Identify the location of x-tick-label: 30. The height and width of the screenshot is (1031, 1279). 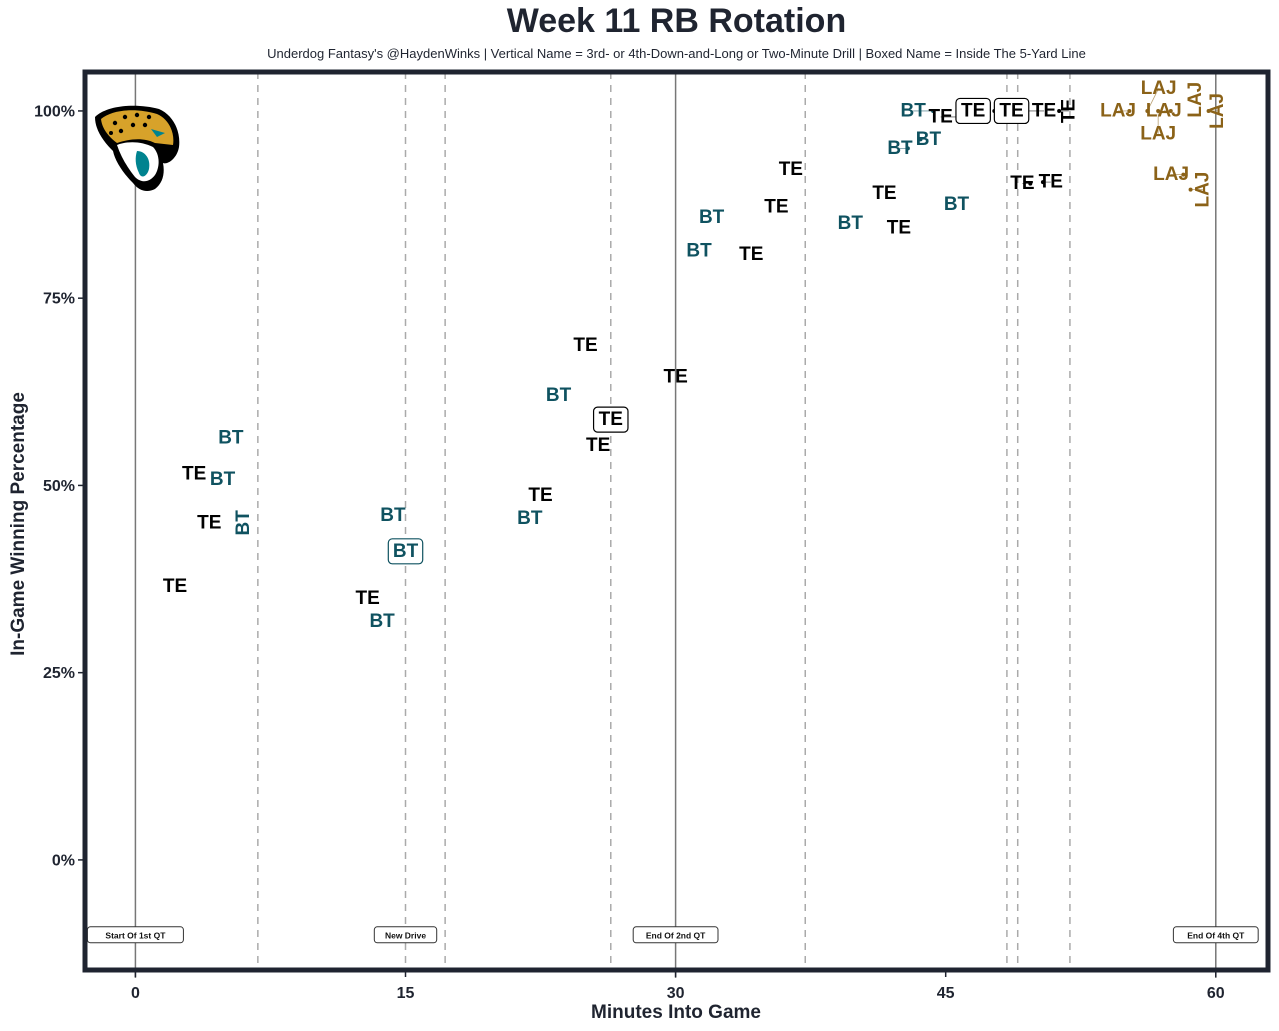
(676, 993).